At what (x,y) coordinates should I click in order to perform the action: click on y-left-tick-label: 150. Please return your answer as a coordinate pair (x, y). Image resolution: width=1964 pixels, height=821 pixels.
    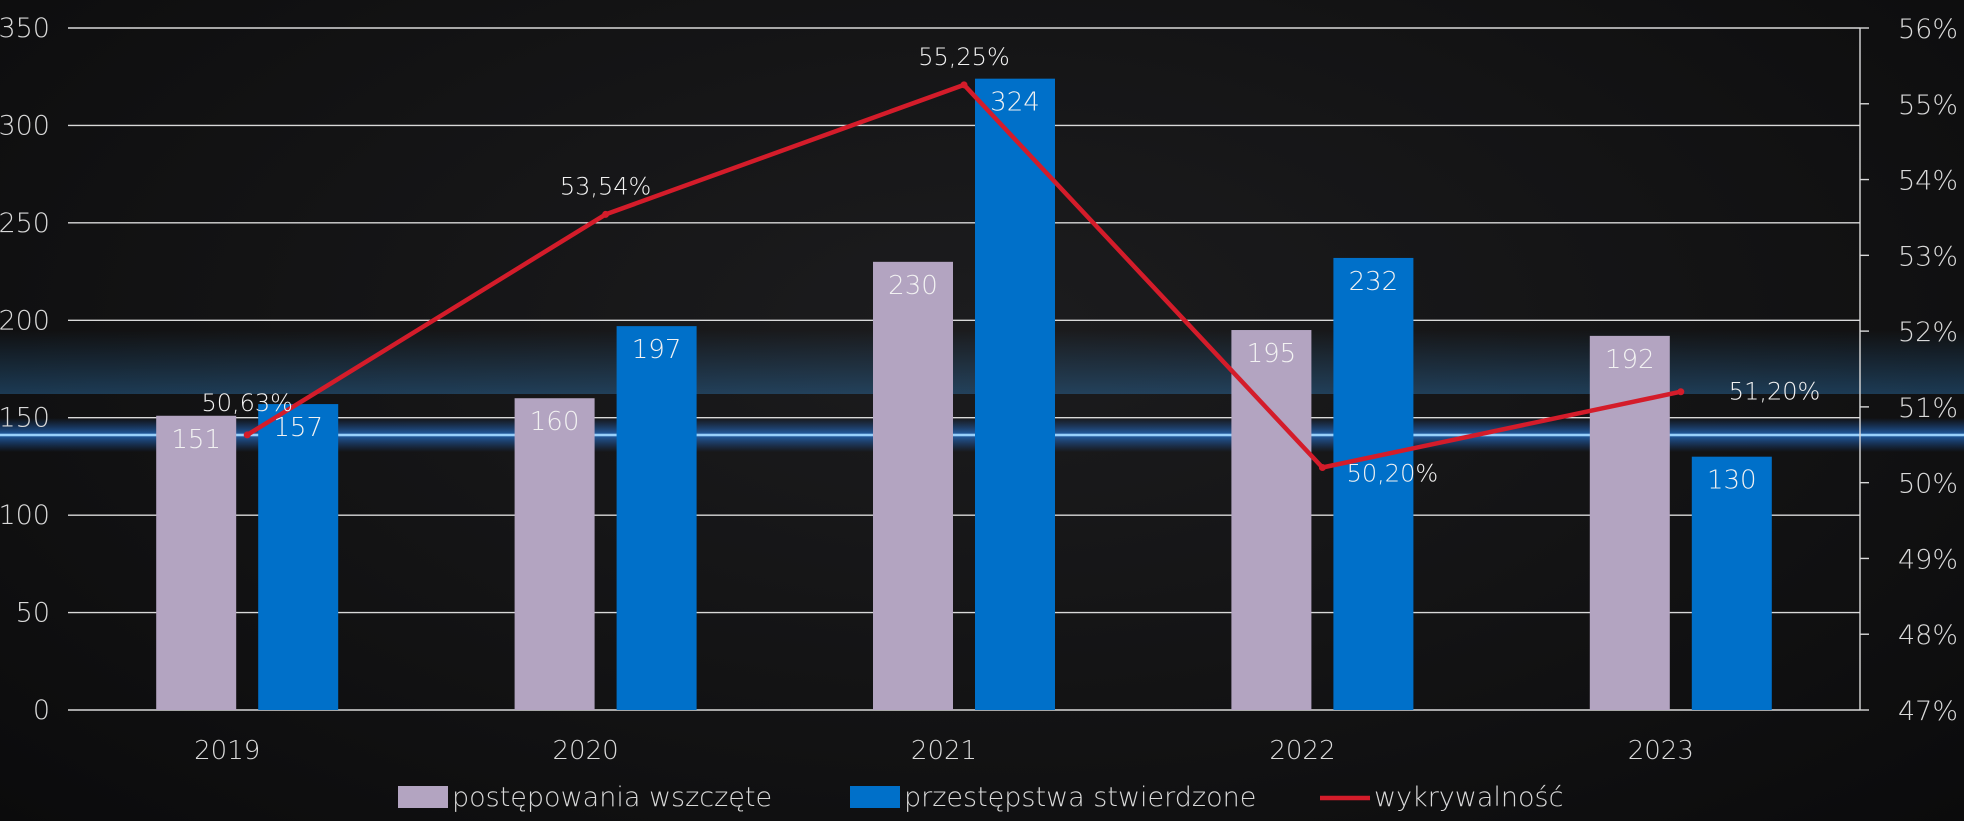
    Looking at the image, I should click on (25, 418).